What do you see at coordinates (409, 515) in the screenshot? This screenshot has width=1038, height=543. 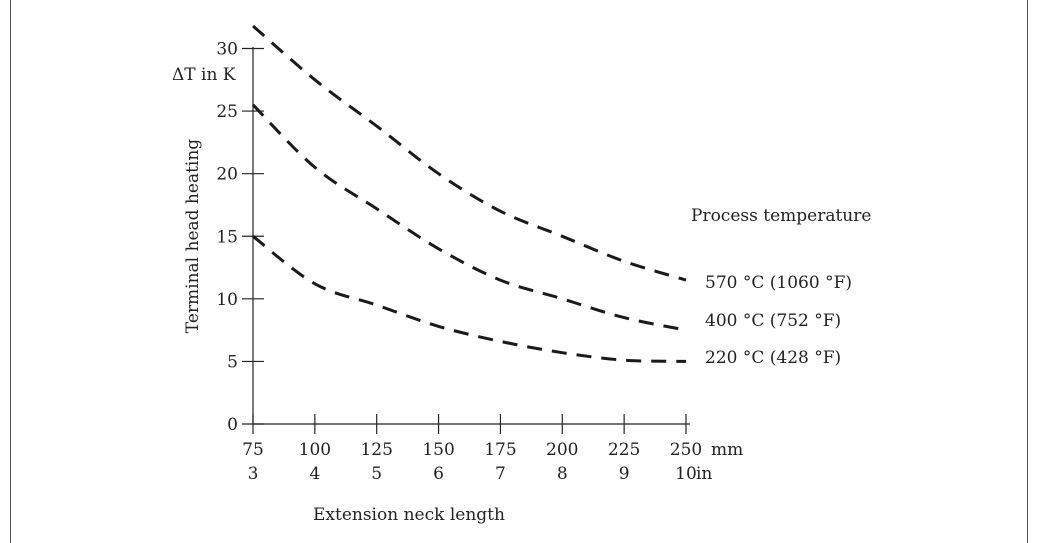 I see `x-axis-title: Extension neck length` at bounding box center [409, 515].